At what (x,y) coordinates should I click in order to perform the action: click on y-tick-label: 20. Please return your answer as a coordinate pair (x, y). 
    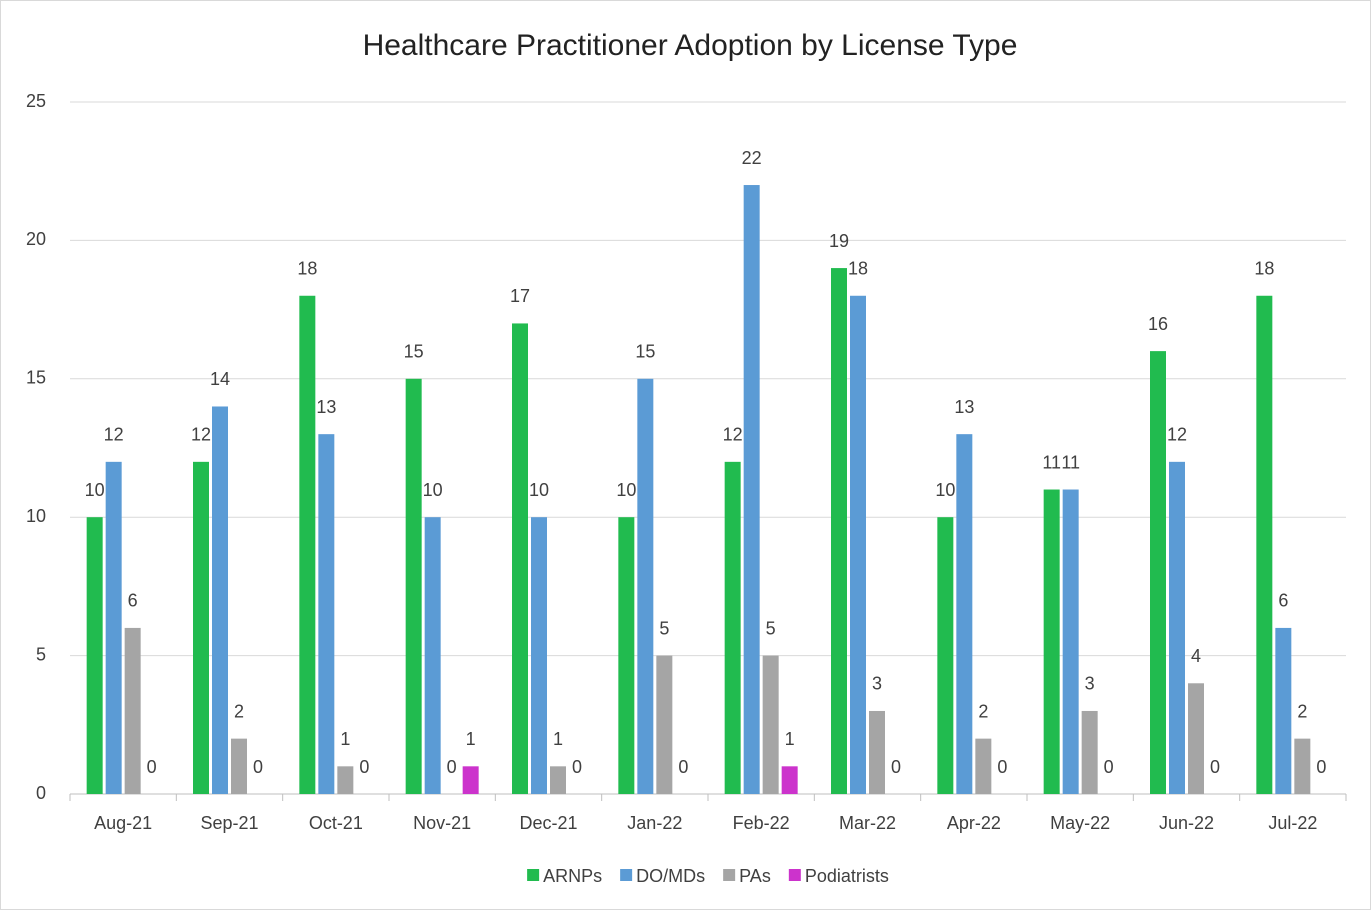
    Looking at the image, I should click on (36, 239).